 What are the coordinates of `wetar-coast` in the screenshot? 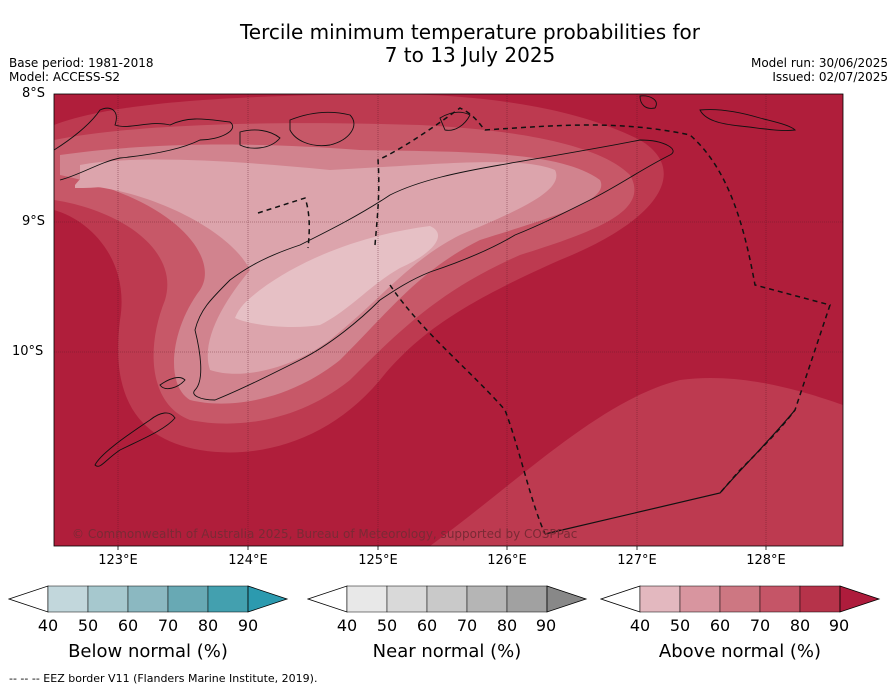 It's located at (455, 121).